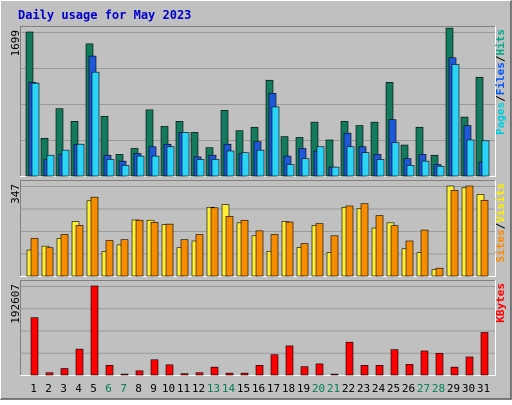 Image resolution: width=512 pixels, height=405 pixels. Describe the element at coordinates (138, 388) in the screenshot. I see `x-tick-label-day-8: 8` at that location.